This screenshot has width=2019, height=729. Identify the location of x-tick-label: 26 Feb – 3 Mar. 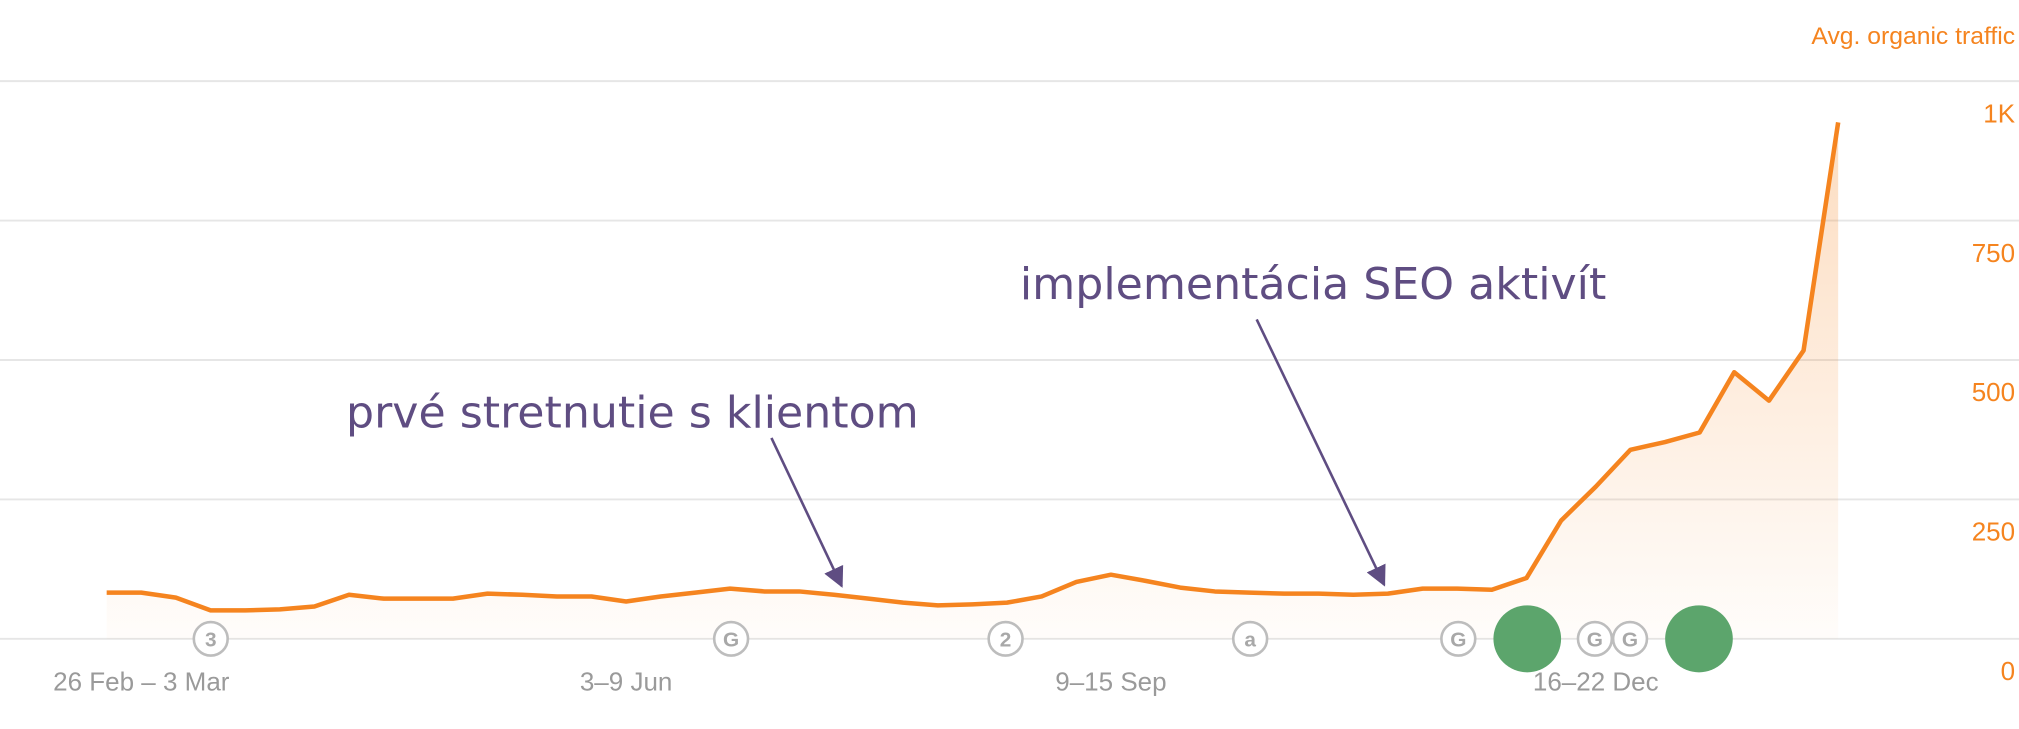
(141, 682).